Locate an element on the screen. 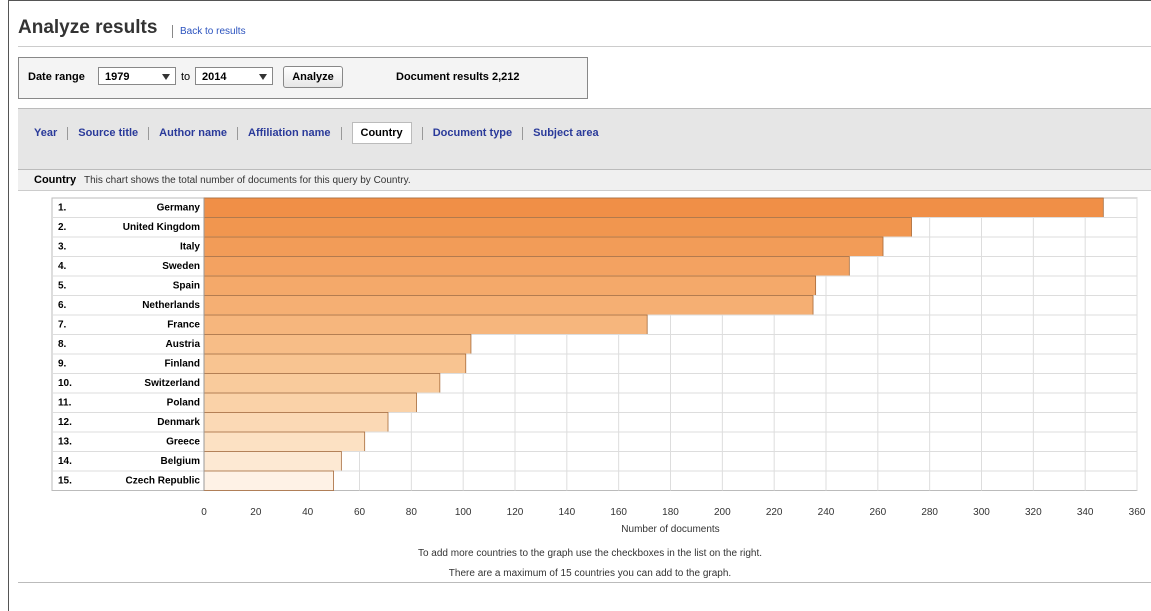  to-select: 2014 is located at coordinates (234, 76).